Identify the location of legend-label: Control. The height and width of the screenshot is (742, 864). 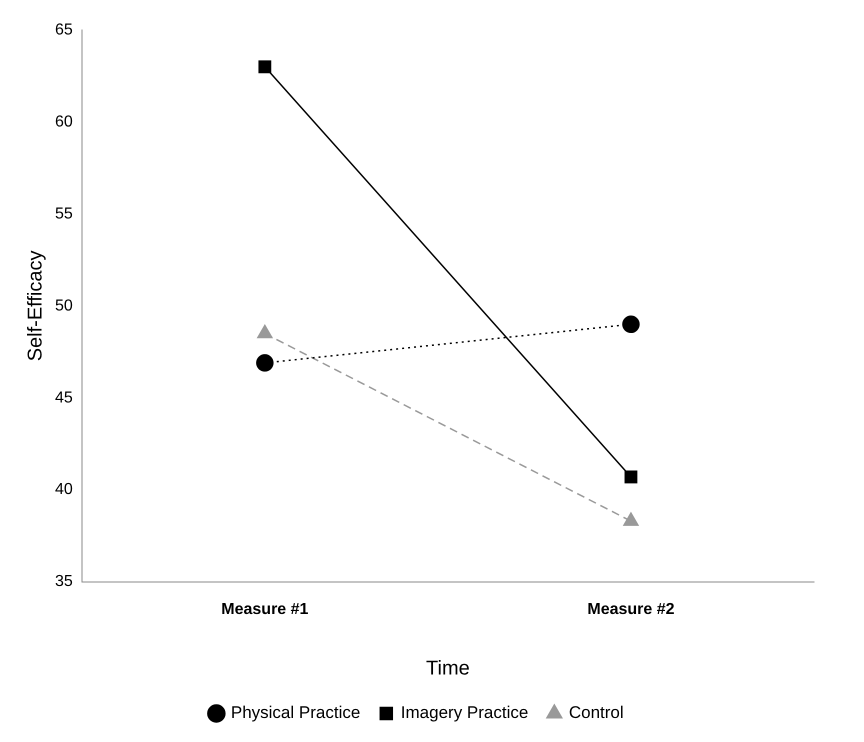
(596, 712).